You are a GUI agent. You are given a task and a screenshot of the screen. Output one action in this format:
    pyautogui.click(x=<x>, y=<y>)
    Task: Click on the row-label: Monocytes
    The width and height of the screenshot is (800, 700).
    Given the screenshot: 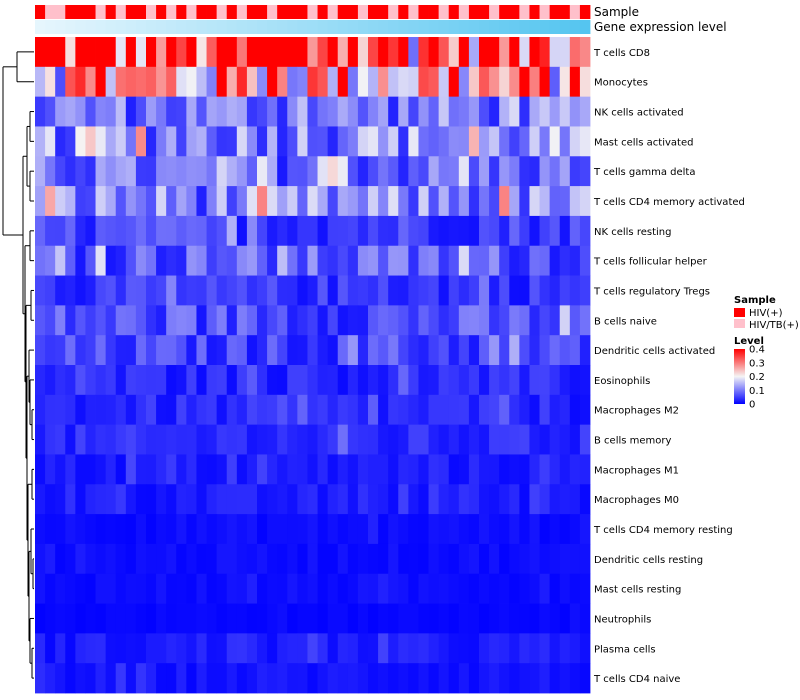 What is the action you would take?
    pyautogui.click(x=621, y=83)
    